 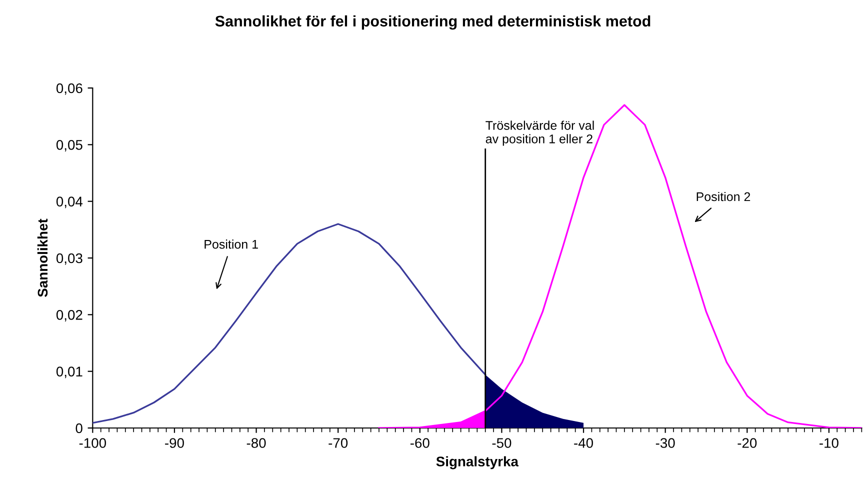 What do you see at coordinates (829, 443) in the screenshot?
I see `x-tick-label: -10` at bounding box center [829, 443].